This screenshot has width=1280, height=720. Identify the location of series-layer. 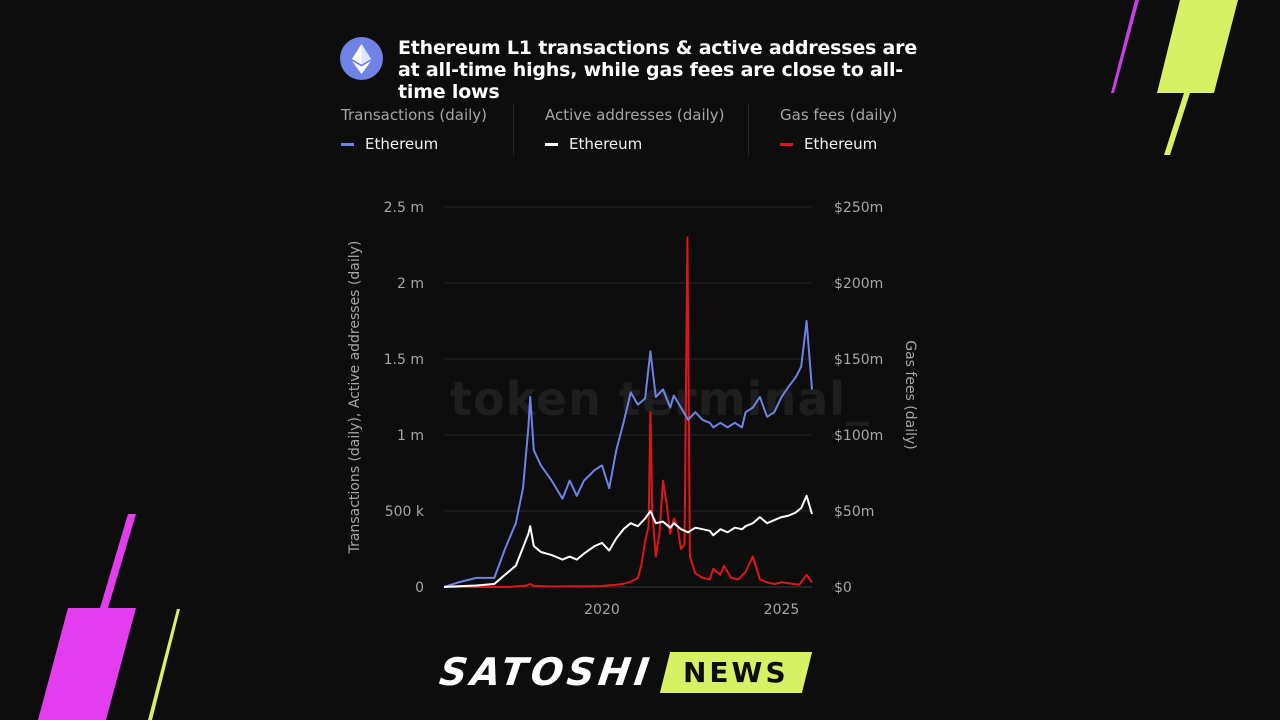
(628, 412).